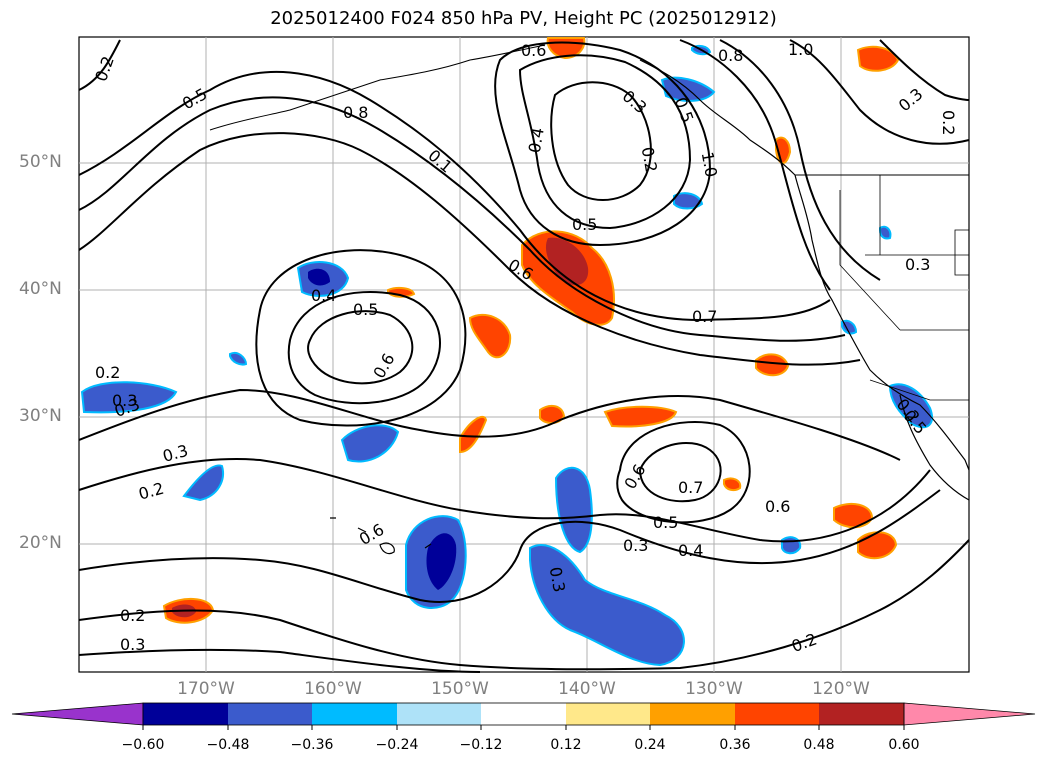  What do you see at coordinates (312, 745) in the screenshot?
I see `colorbar-tick-label: −0.36` at bounding box center [312, 745].